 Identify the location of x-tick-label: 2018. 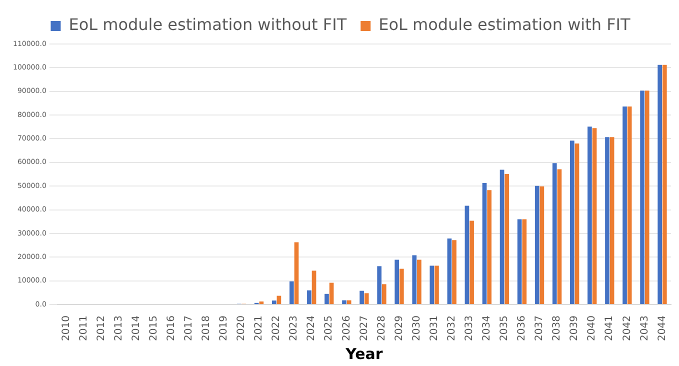
(206, 329).